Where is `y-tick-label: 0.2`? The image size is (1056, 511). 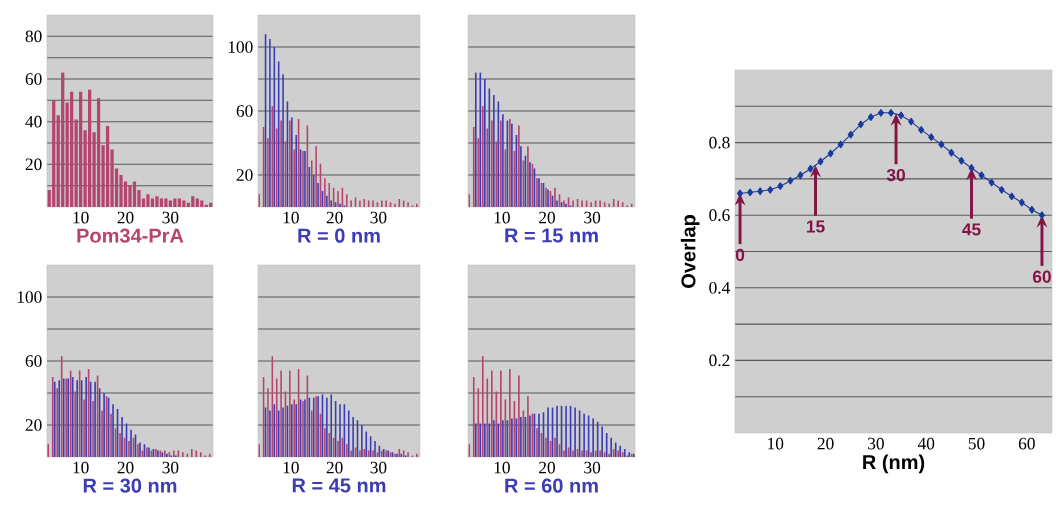
y-tick-label: 0.2 is located at coordinates (719, 360).